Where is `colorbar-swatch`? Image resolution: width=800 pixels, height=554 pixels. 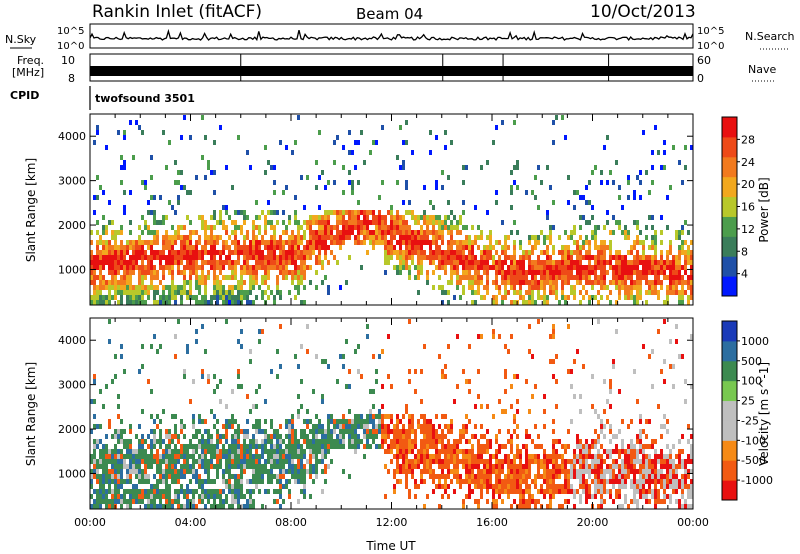
colorbar-swatch is located at coordinates (729, 167).